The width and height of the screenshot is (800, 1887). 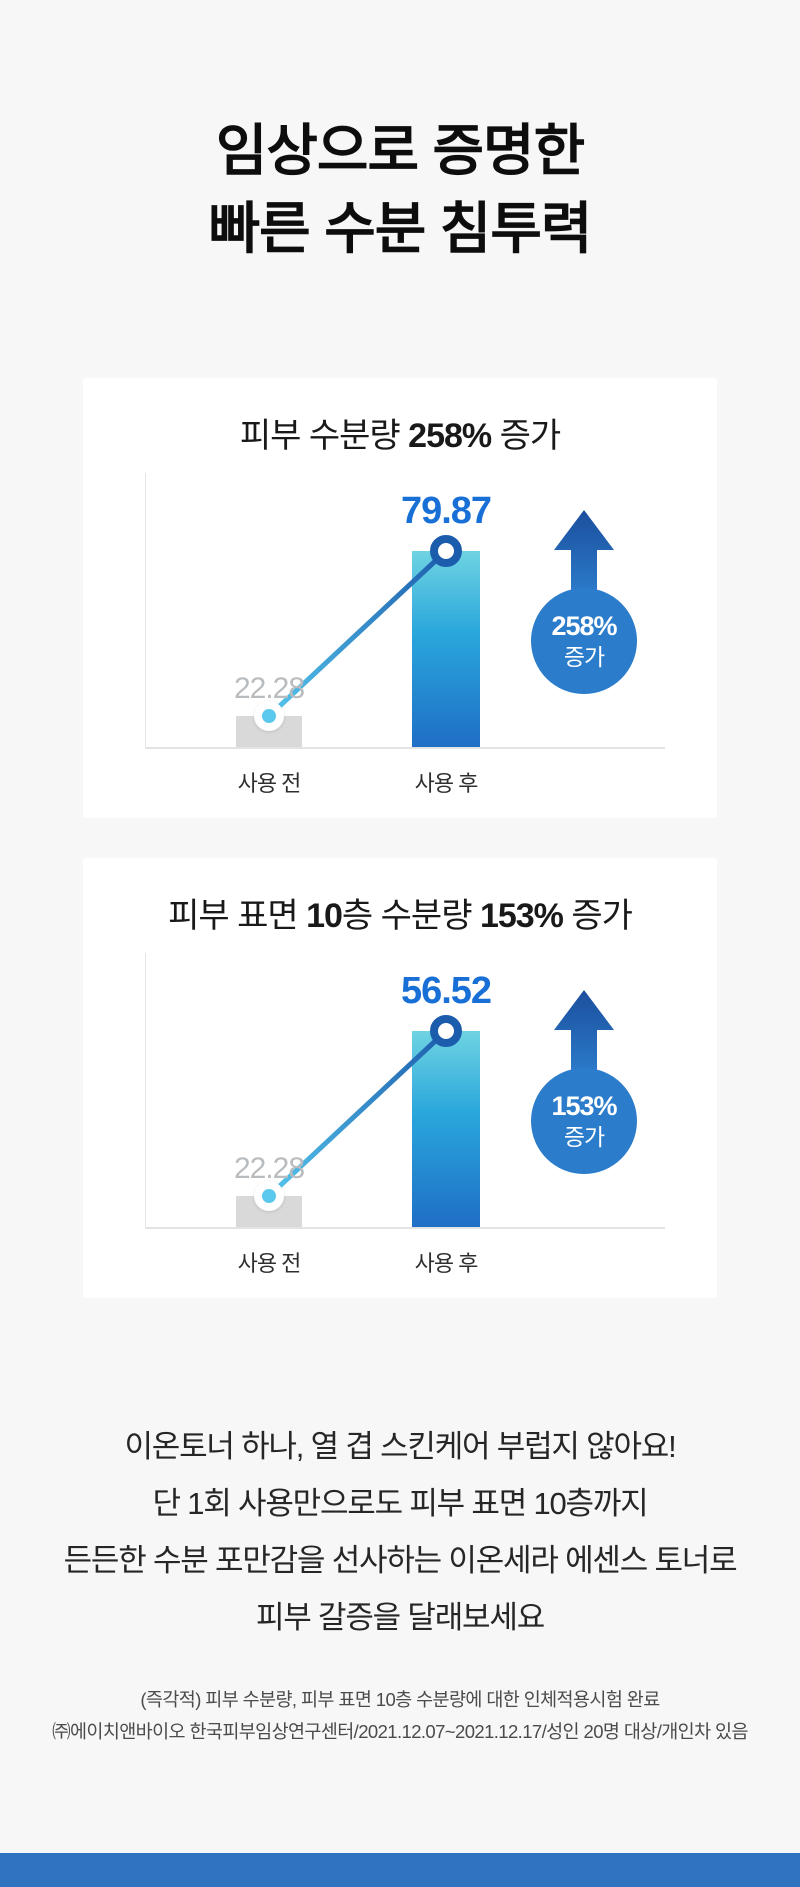 I want to click on copy-line-1: 이온토너 하나, 열 겹 스킨케어 부럽지 않아요!, so click(x=400, y=1446).